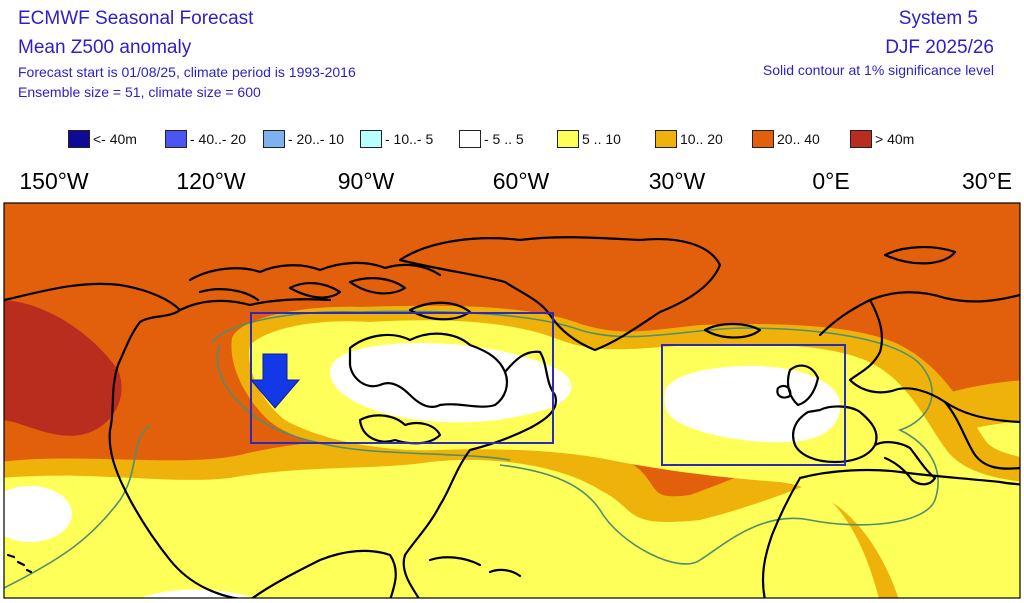 The image size is (1024, 603). What do you see at coordinates (987, 181) in the screenshot?
I see `lon-label-30e: 30°E` at bounding box center [987, 181].